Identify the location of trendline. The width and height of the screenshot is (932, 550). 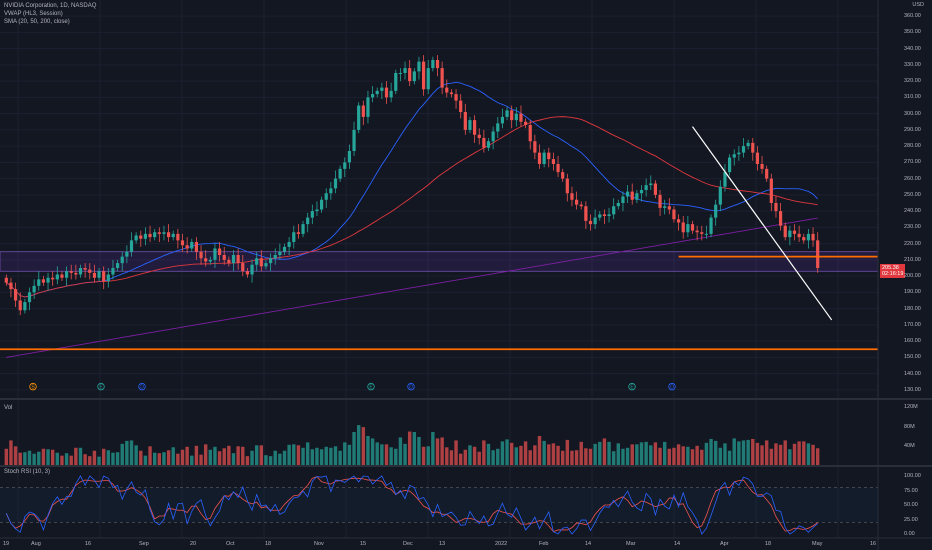
(762, 223).